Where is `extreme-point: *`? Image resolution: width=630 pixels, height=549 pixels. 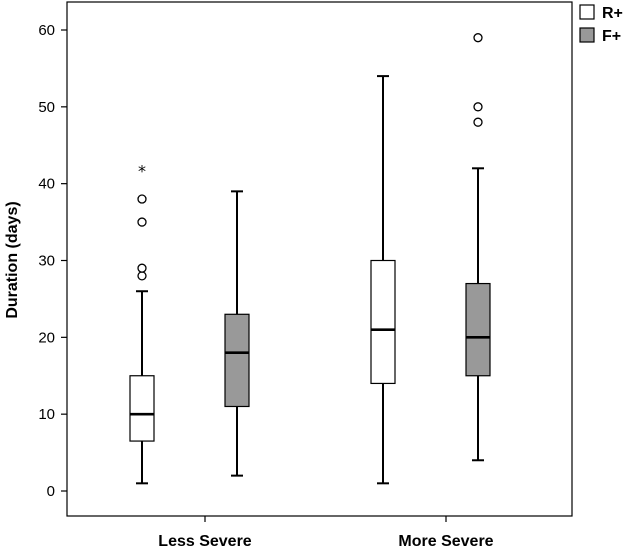
extreme-point: * is located at coordinates (142, 170).